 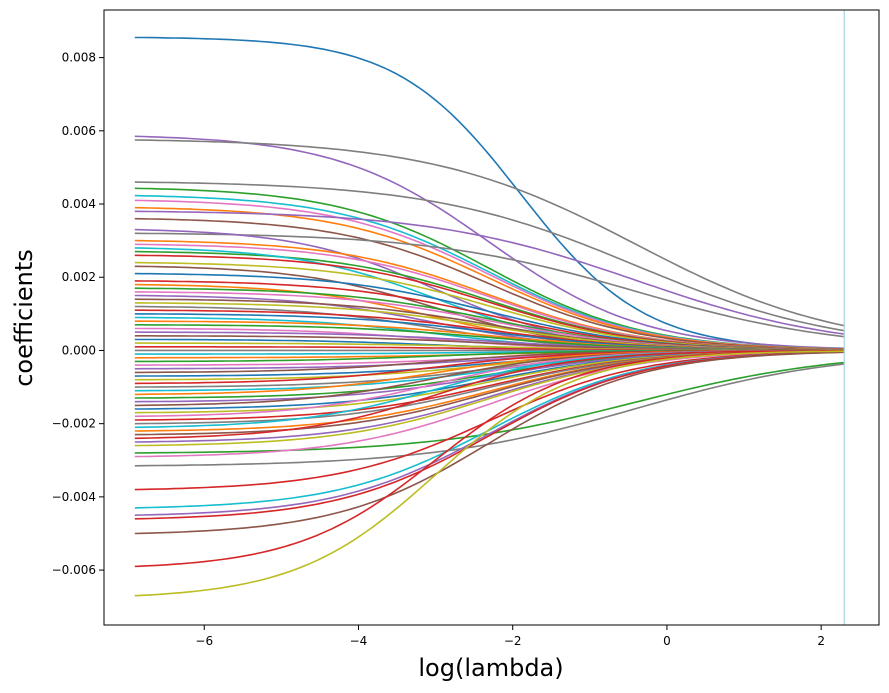 I want to click on y-tick-label: −0.002, so click(x=74, y=424).